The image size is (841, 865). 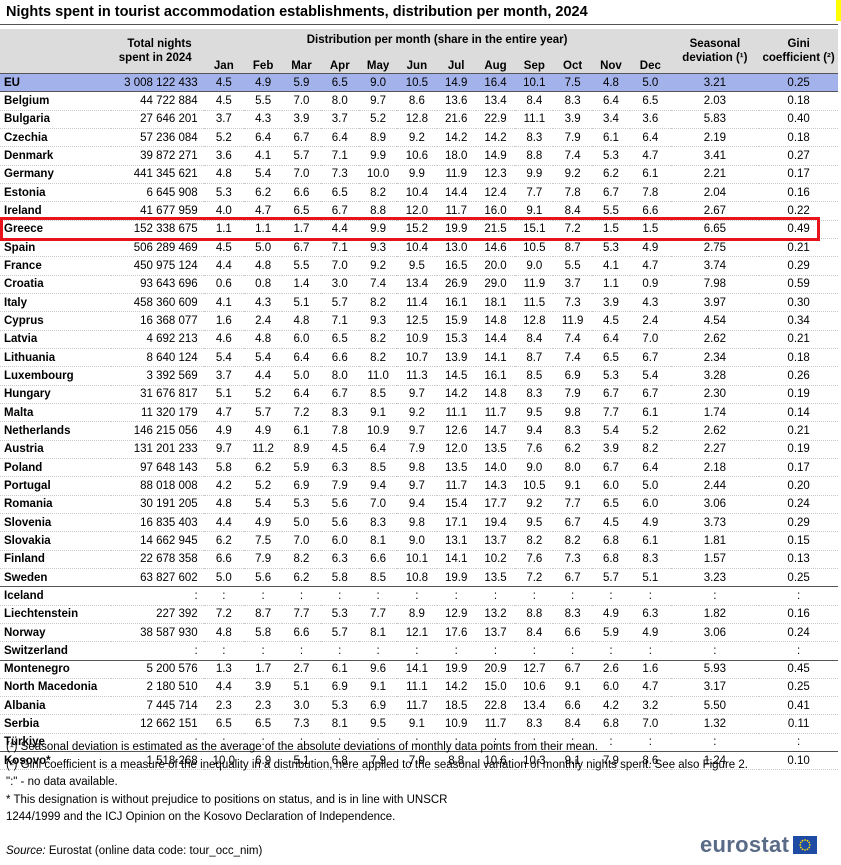 I want to click on month-share-cell: 11.0, so click(x=378, y=376).